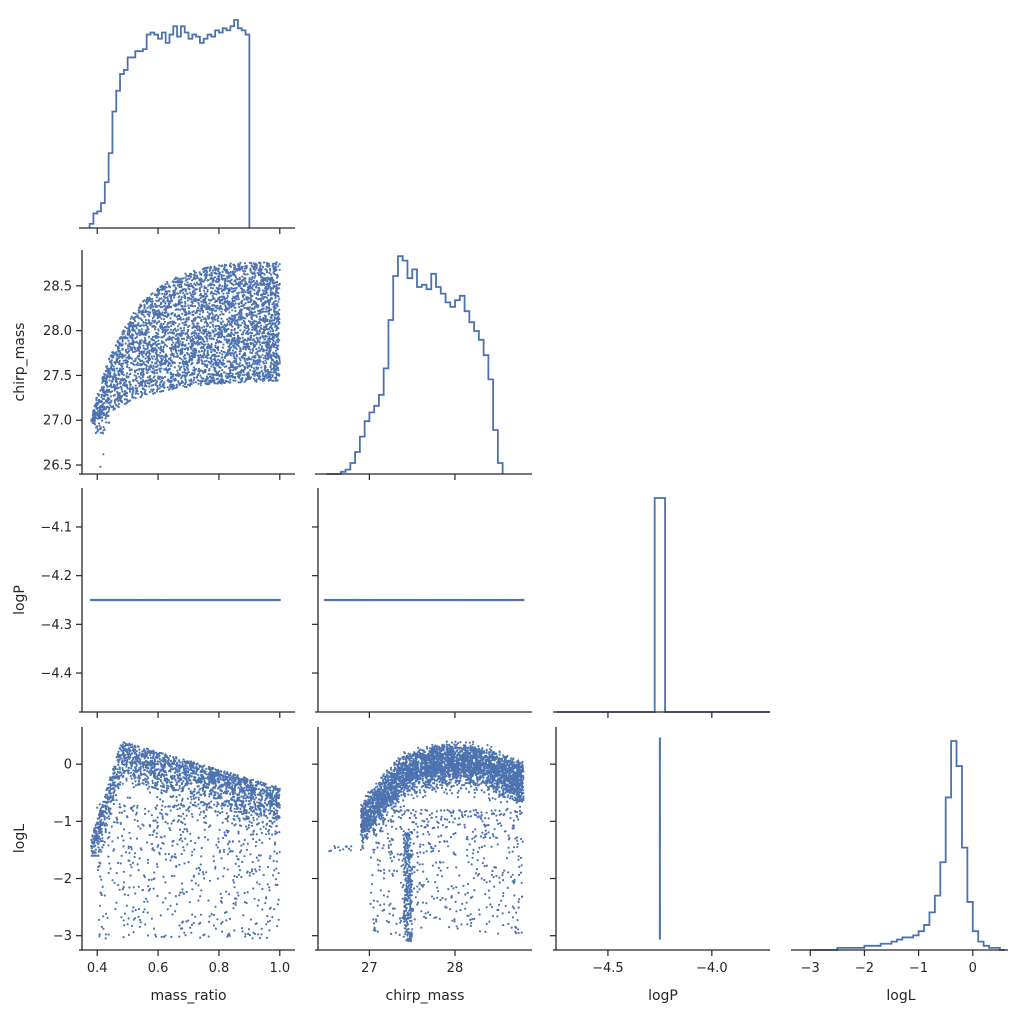  Describe the element at coordinates (864, 968) in the screenshot. I see `x-tick-label: −2` at that location.